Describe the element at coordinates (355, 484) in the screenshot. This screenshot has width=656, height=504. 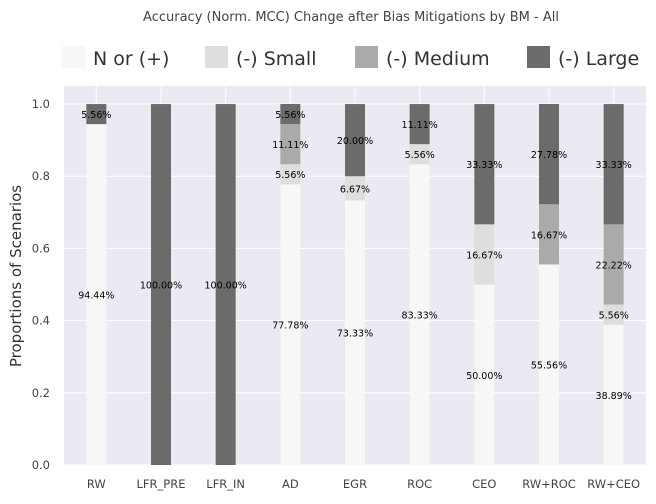
I see `x-tick-label: EGR` at that location.